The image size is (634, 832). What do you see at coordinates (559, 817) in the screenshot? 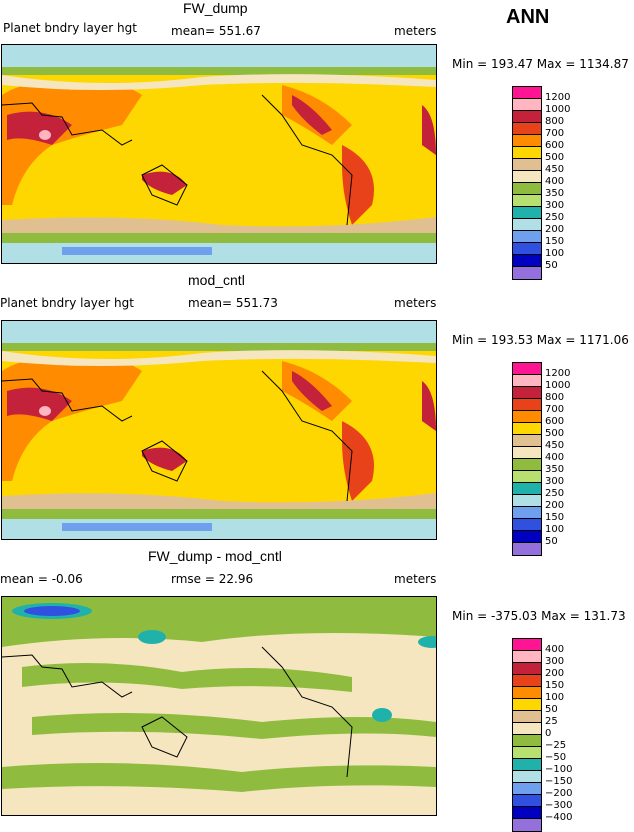
I see `colorbar-tick-label: −400` at bounding box center [559, 817].